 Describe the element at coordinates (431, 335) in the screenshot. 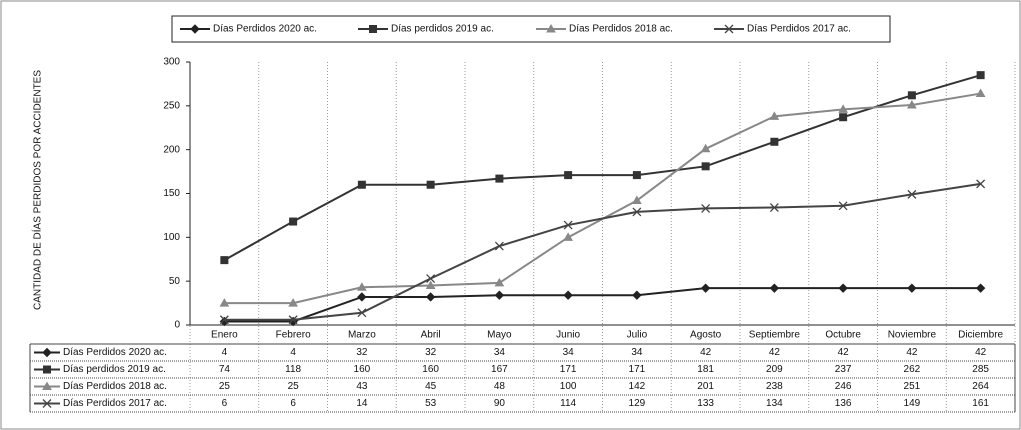

I see `x-tick-label: Abril` at that location.